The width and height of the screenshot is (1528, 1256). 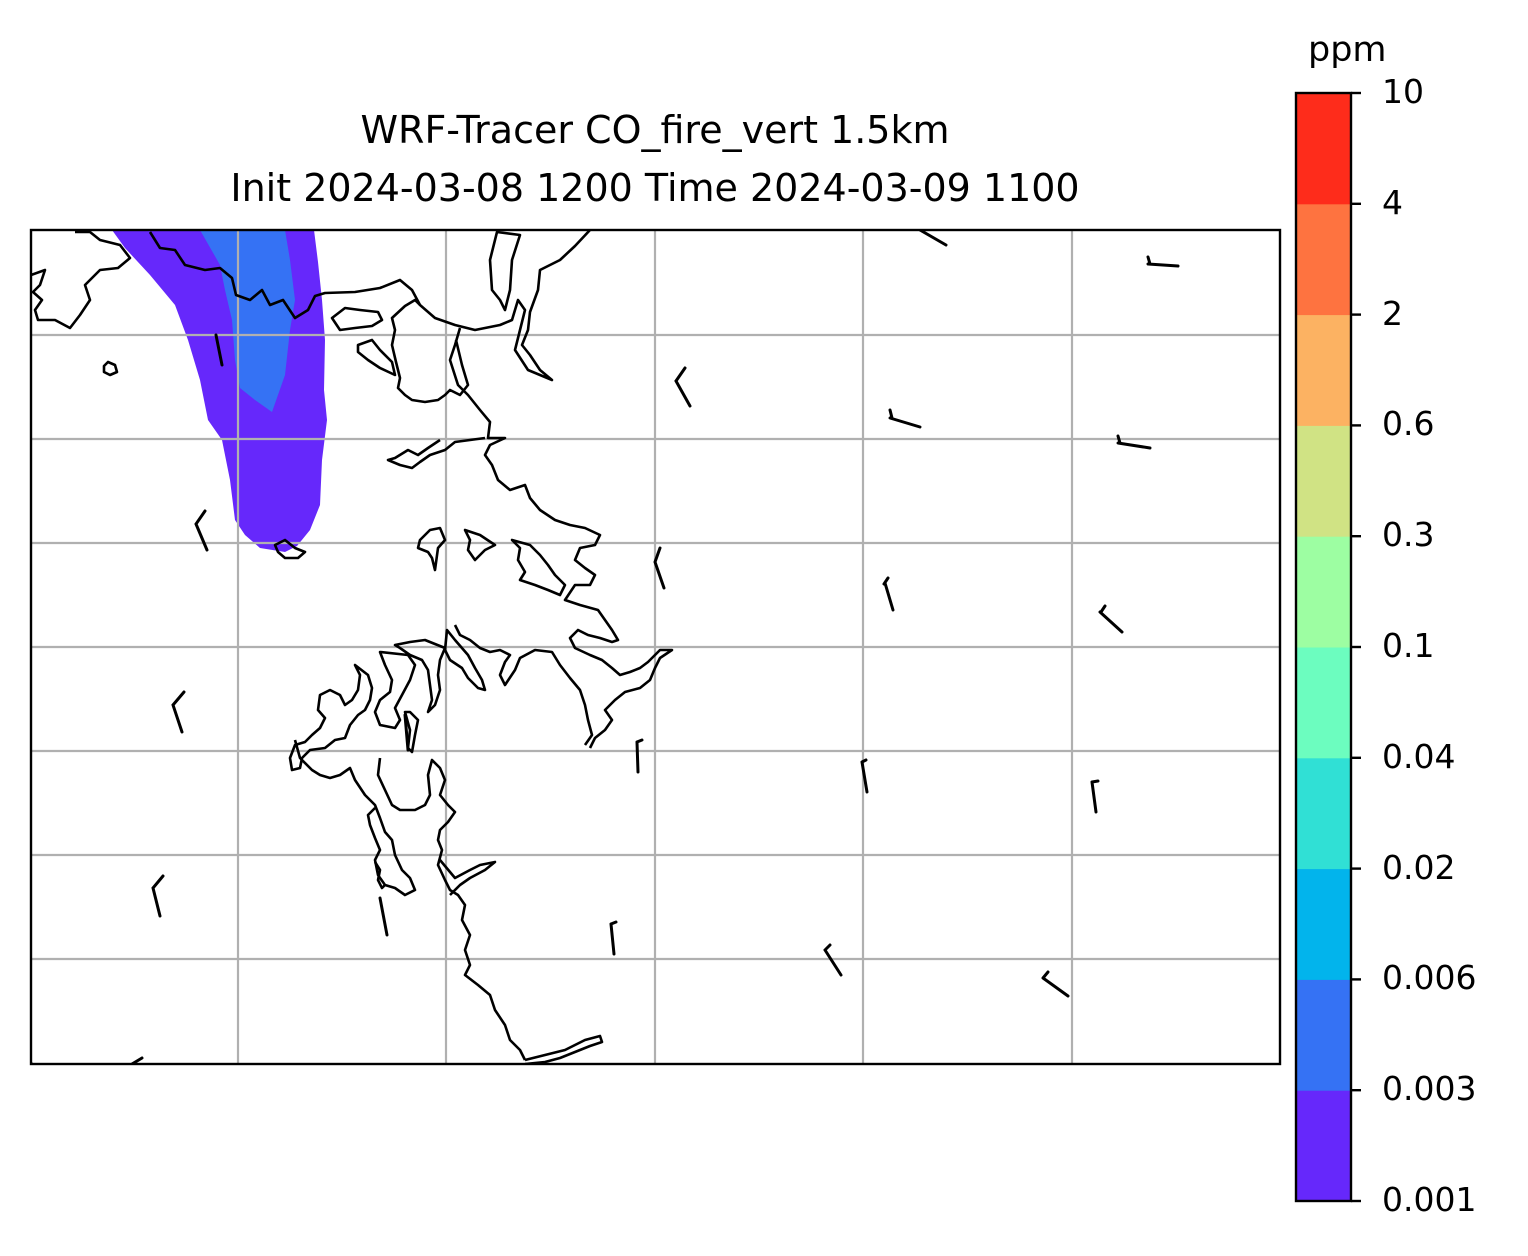 What do you see at coordinates (1429, 978) in the screenshot?
I see `colorbar-tick-label: 0.006` at bounding box center [1429, 978].